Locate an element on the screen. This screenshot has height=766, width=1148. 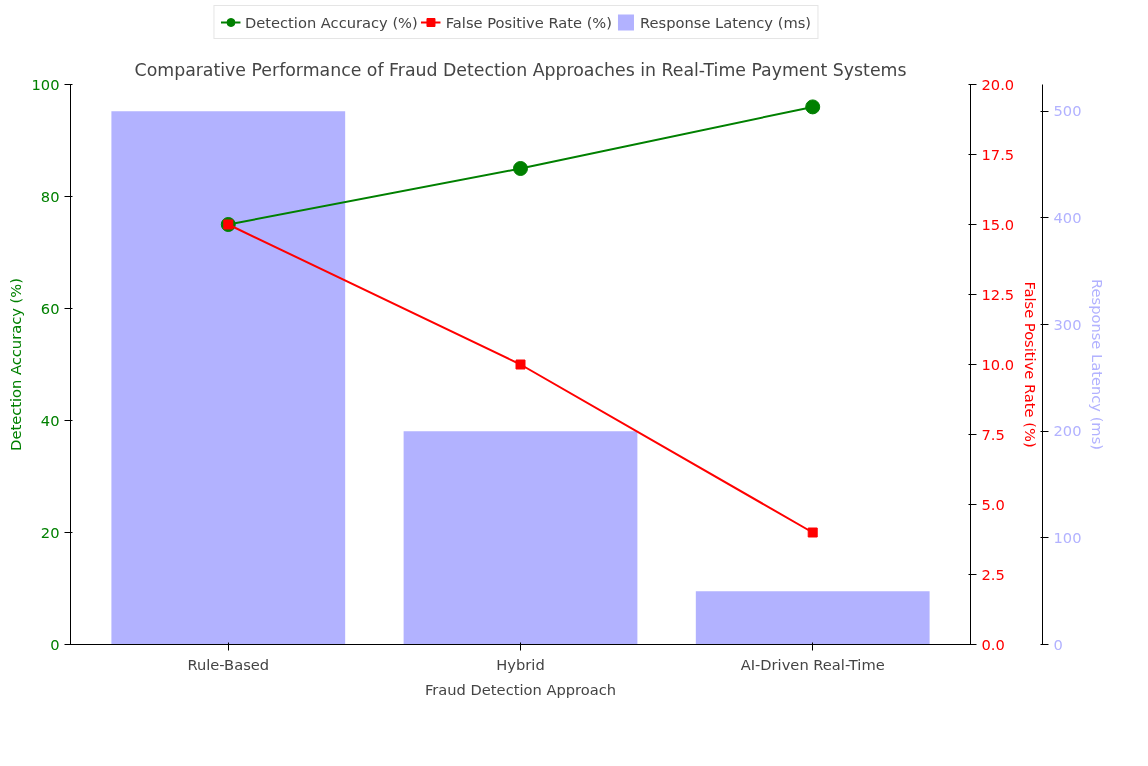
y3-tick-label: 100 is located at coordinates (1067, 537).